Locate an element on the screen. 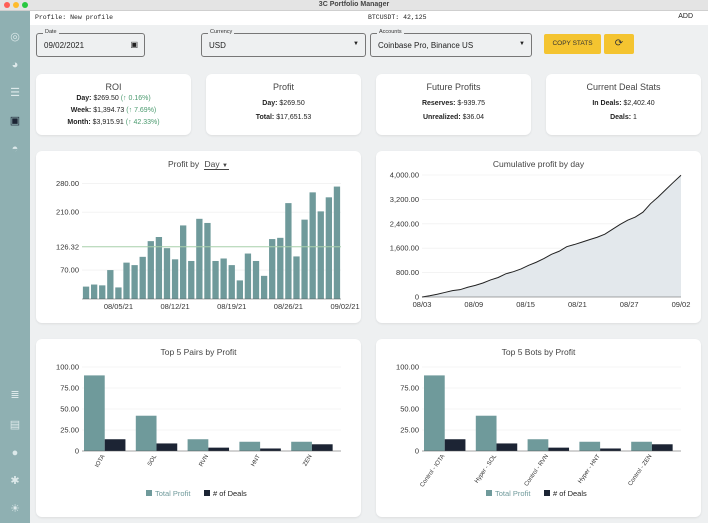 The width and height of the screenshot is (708, 523). profit-by-title-prefix: Profit by is located at coordinates (183, 164).